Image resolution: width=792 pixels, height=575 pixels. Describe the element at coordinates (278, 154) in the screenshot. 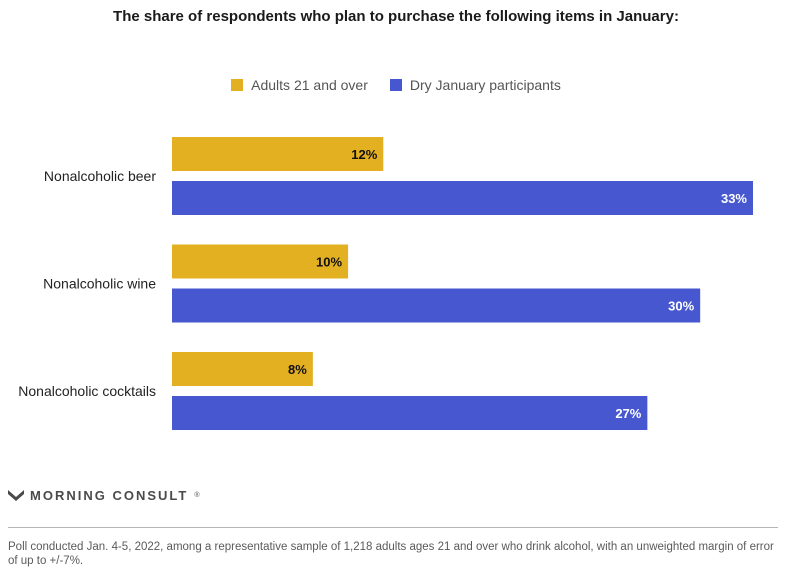

I see `bar-adults-21-and-over-nonalcoholic-beer` at that location.